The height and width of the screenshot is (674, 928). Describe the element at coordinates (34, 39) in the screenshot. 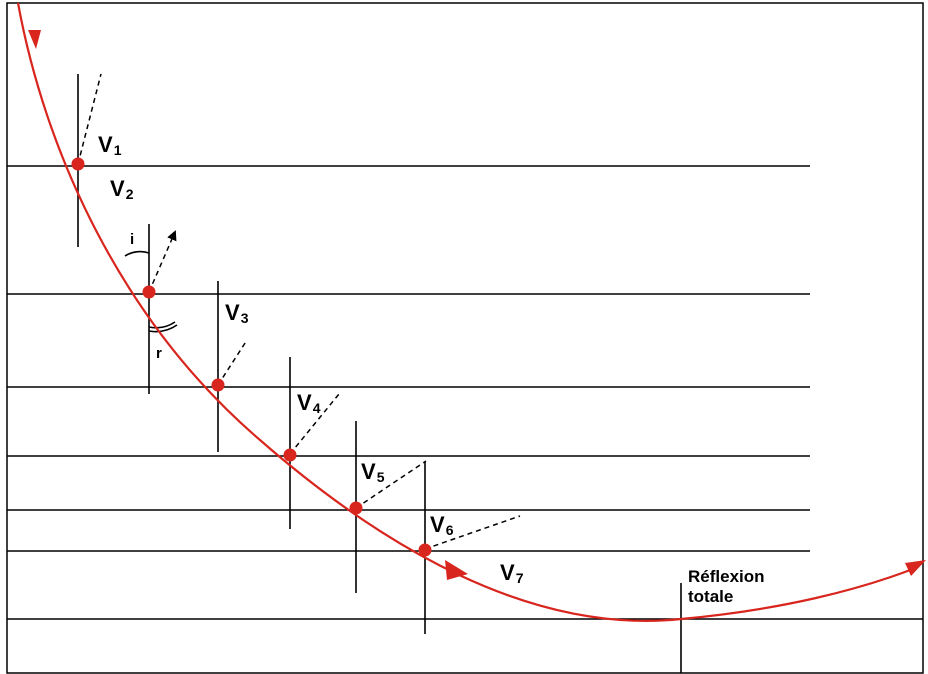

I see `ray-direction-arrow-top` at that location.